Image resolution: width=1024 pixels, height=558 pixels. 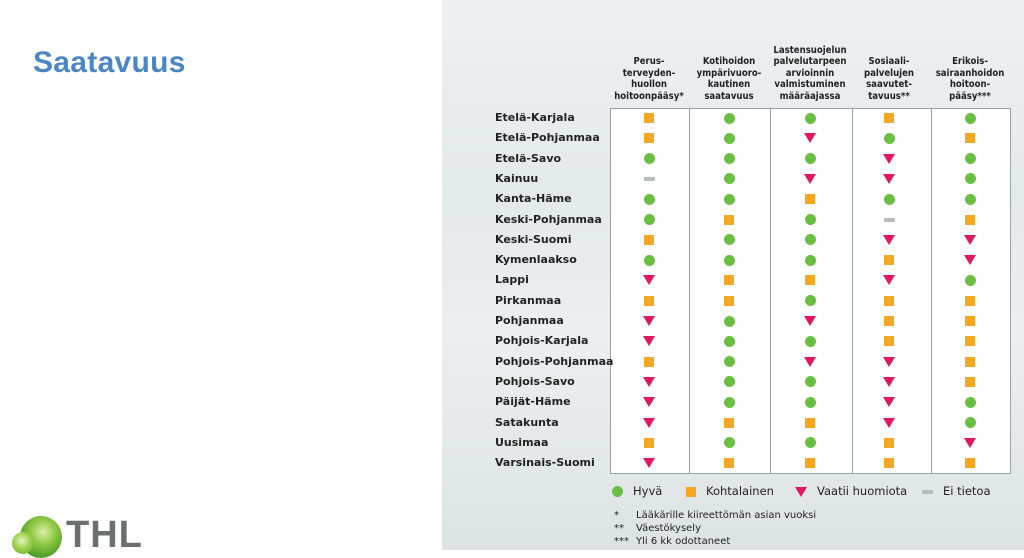 I want to click on legend-ei-icon, so click(x=927, y=491).